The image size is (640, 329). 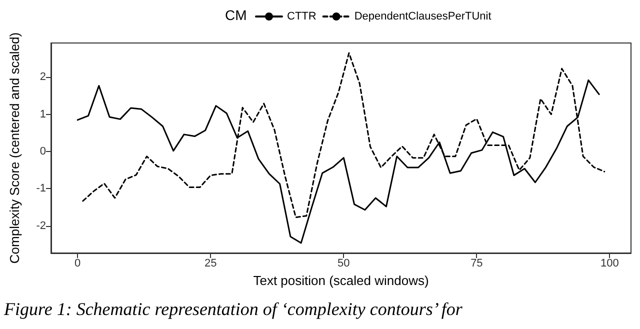 What do you see at coordinates (41, 226) in the screenshot?
I see `y-tick-label: -2` at bounding box center [41, 226].